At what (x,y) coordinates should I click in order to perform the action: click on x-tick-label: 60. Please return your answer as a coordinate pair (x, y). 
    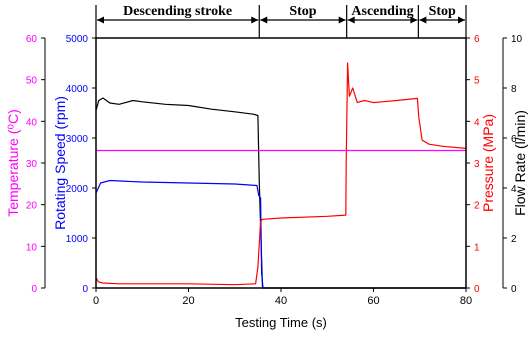
    Looking at the image, I should click on (373, 301).